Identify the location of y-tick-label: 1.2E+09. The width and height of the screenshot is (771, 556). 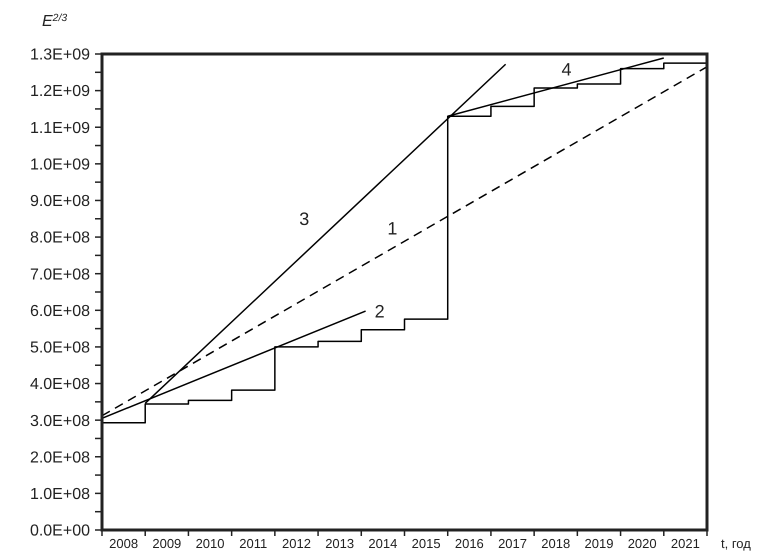
(60, 91).